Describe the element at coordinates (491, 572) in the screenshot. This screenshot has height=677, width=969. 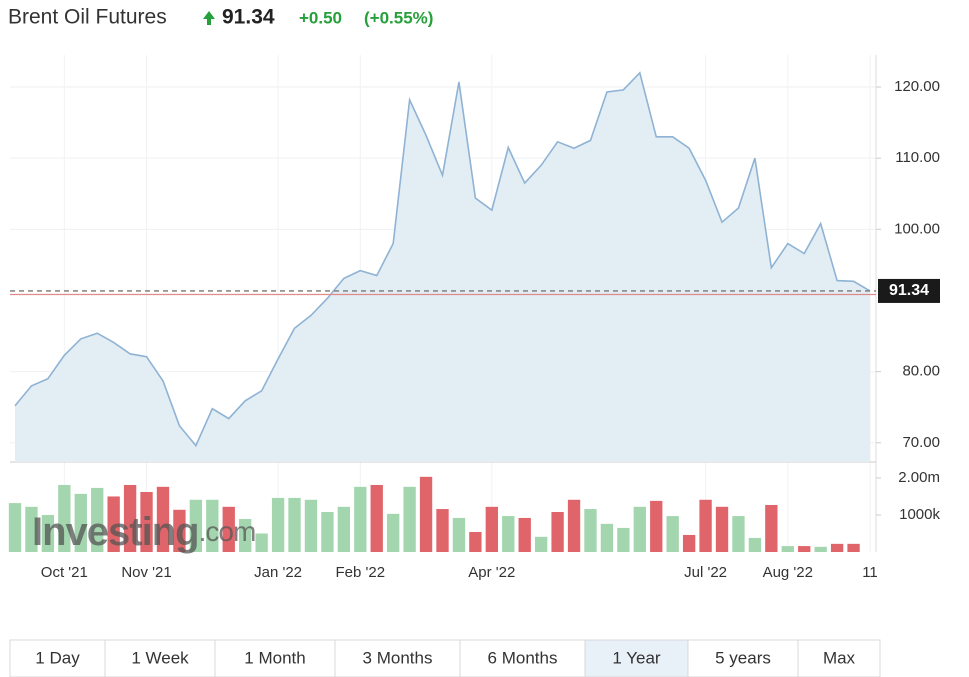
I see `x-tick-label: Apr '22` at that location.